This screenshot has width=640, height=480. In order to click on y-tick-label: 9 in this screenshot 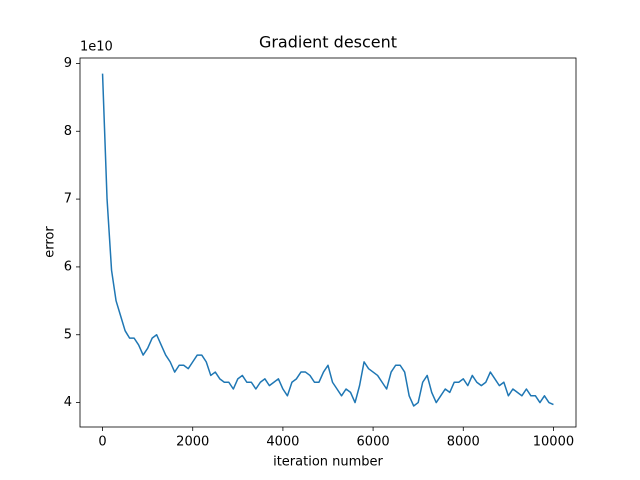, I will do `click(68, 63)`.